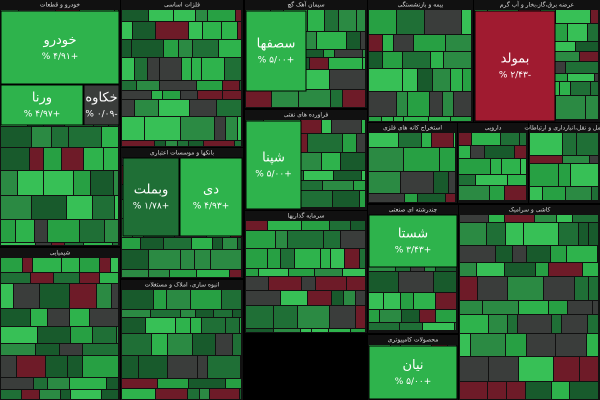 The image size is (600, 400). What do you see at coordinates (59, 40) in the screenshot?
I see `tile-label: خودرو` at bounding box center [59, 40].